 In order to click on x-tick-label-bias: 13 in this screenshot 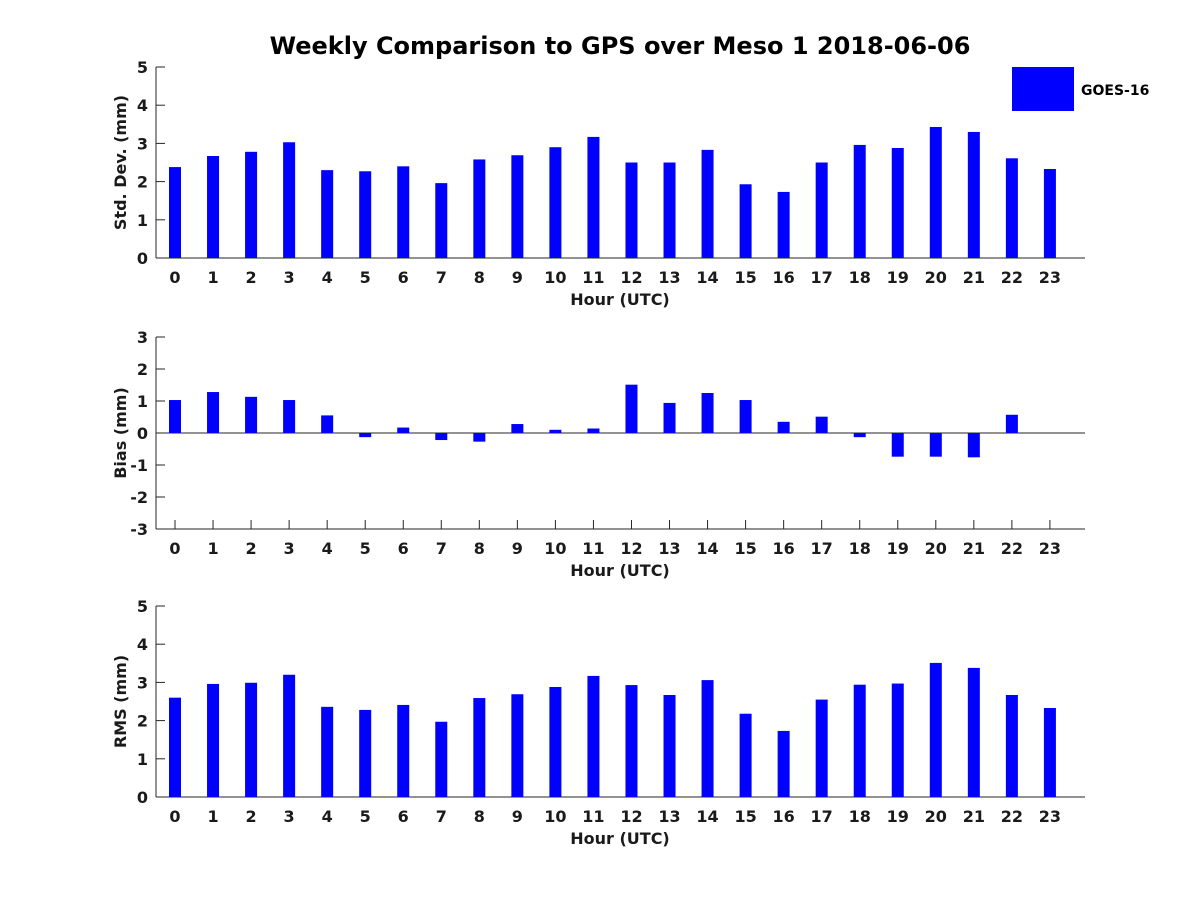, I will do `click(669, 548)`.